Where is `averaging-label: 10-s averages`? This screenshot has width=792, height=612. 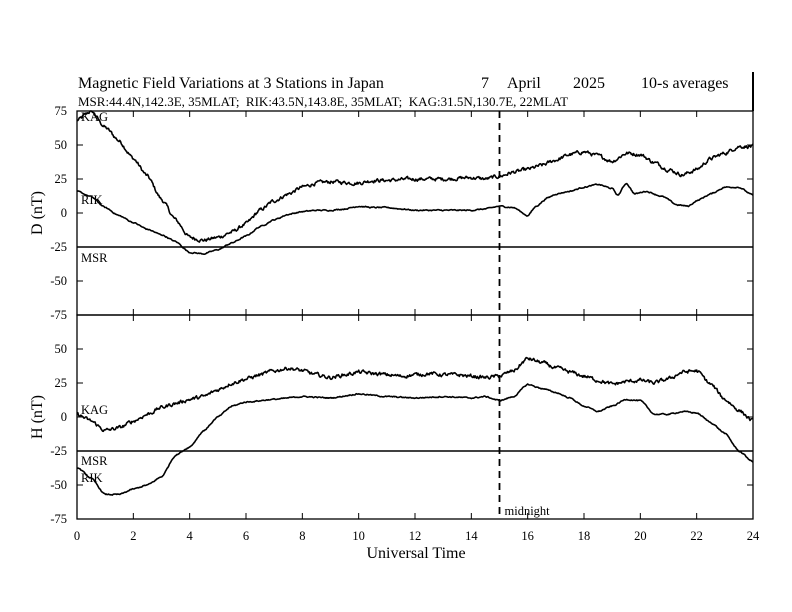
averaging-label: 10-s averages is located at coordinates (685, 83).